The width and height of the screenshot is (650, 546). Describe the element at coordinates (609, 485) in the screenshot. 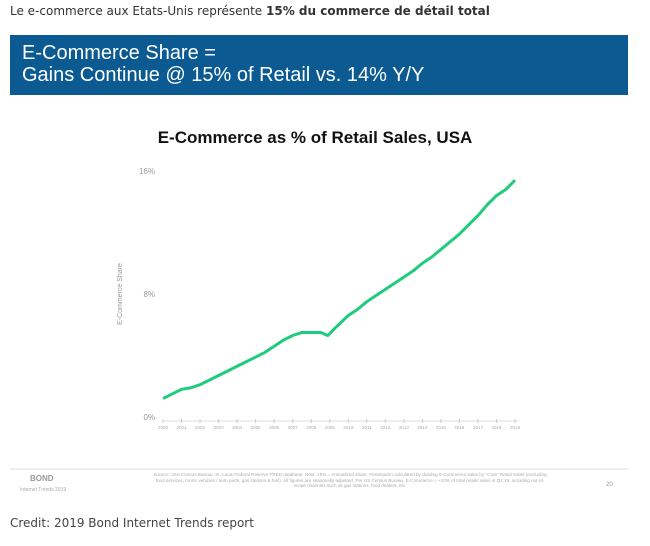

I see `footer-page: 20` at that location.